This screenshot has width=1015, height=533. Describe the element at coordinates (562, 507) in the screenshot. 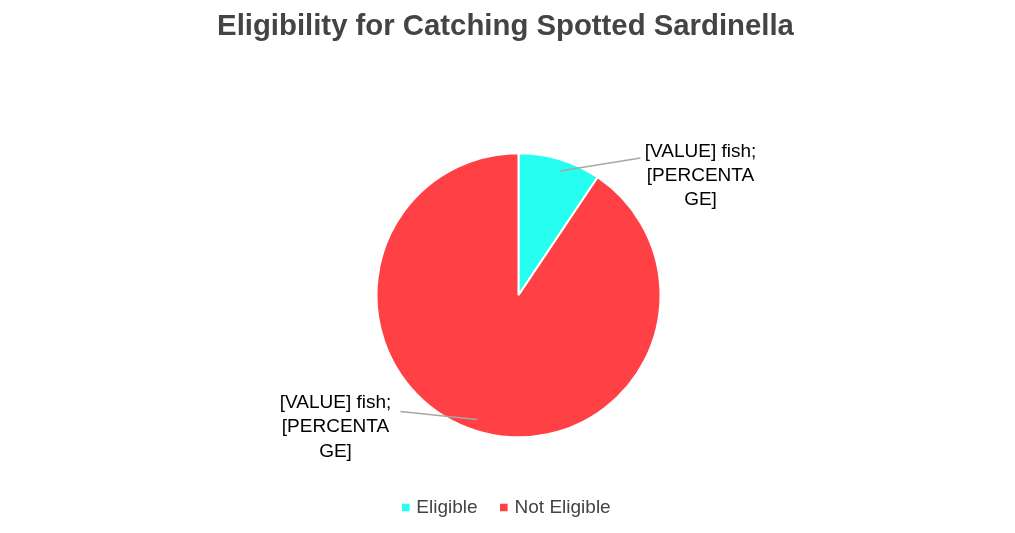

I see `legend-label: Not Eligible` at that location.